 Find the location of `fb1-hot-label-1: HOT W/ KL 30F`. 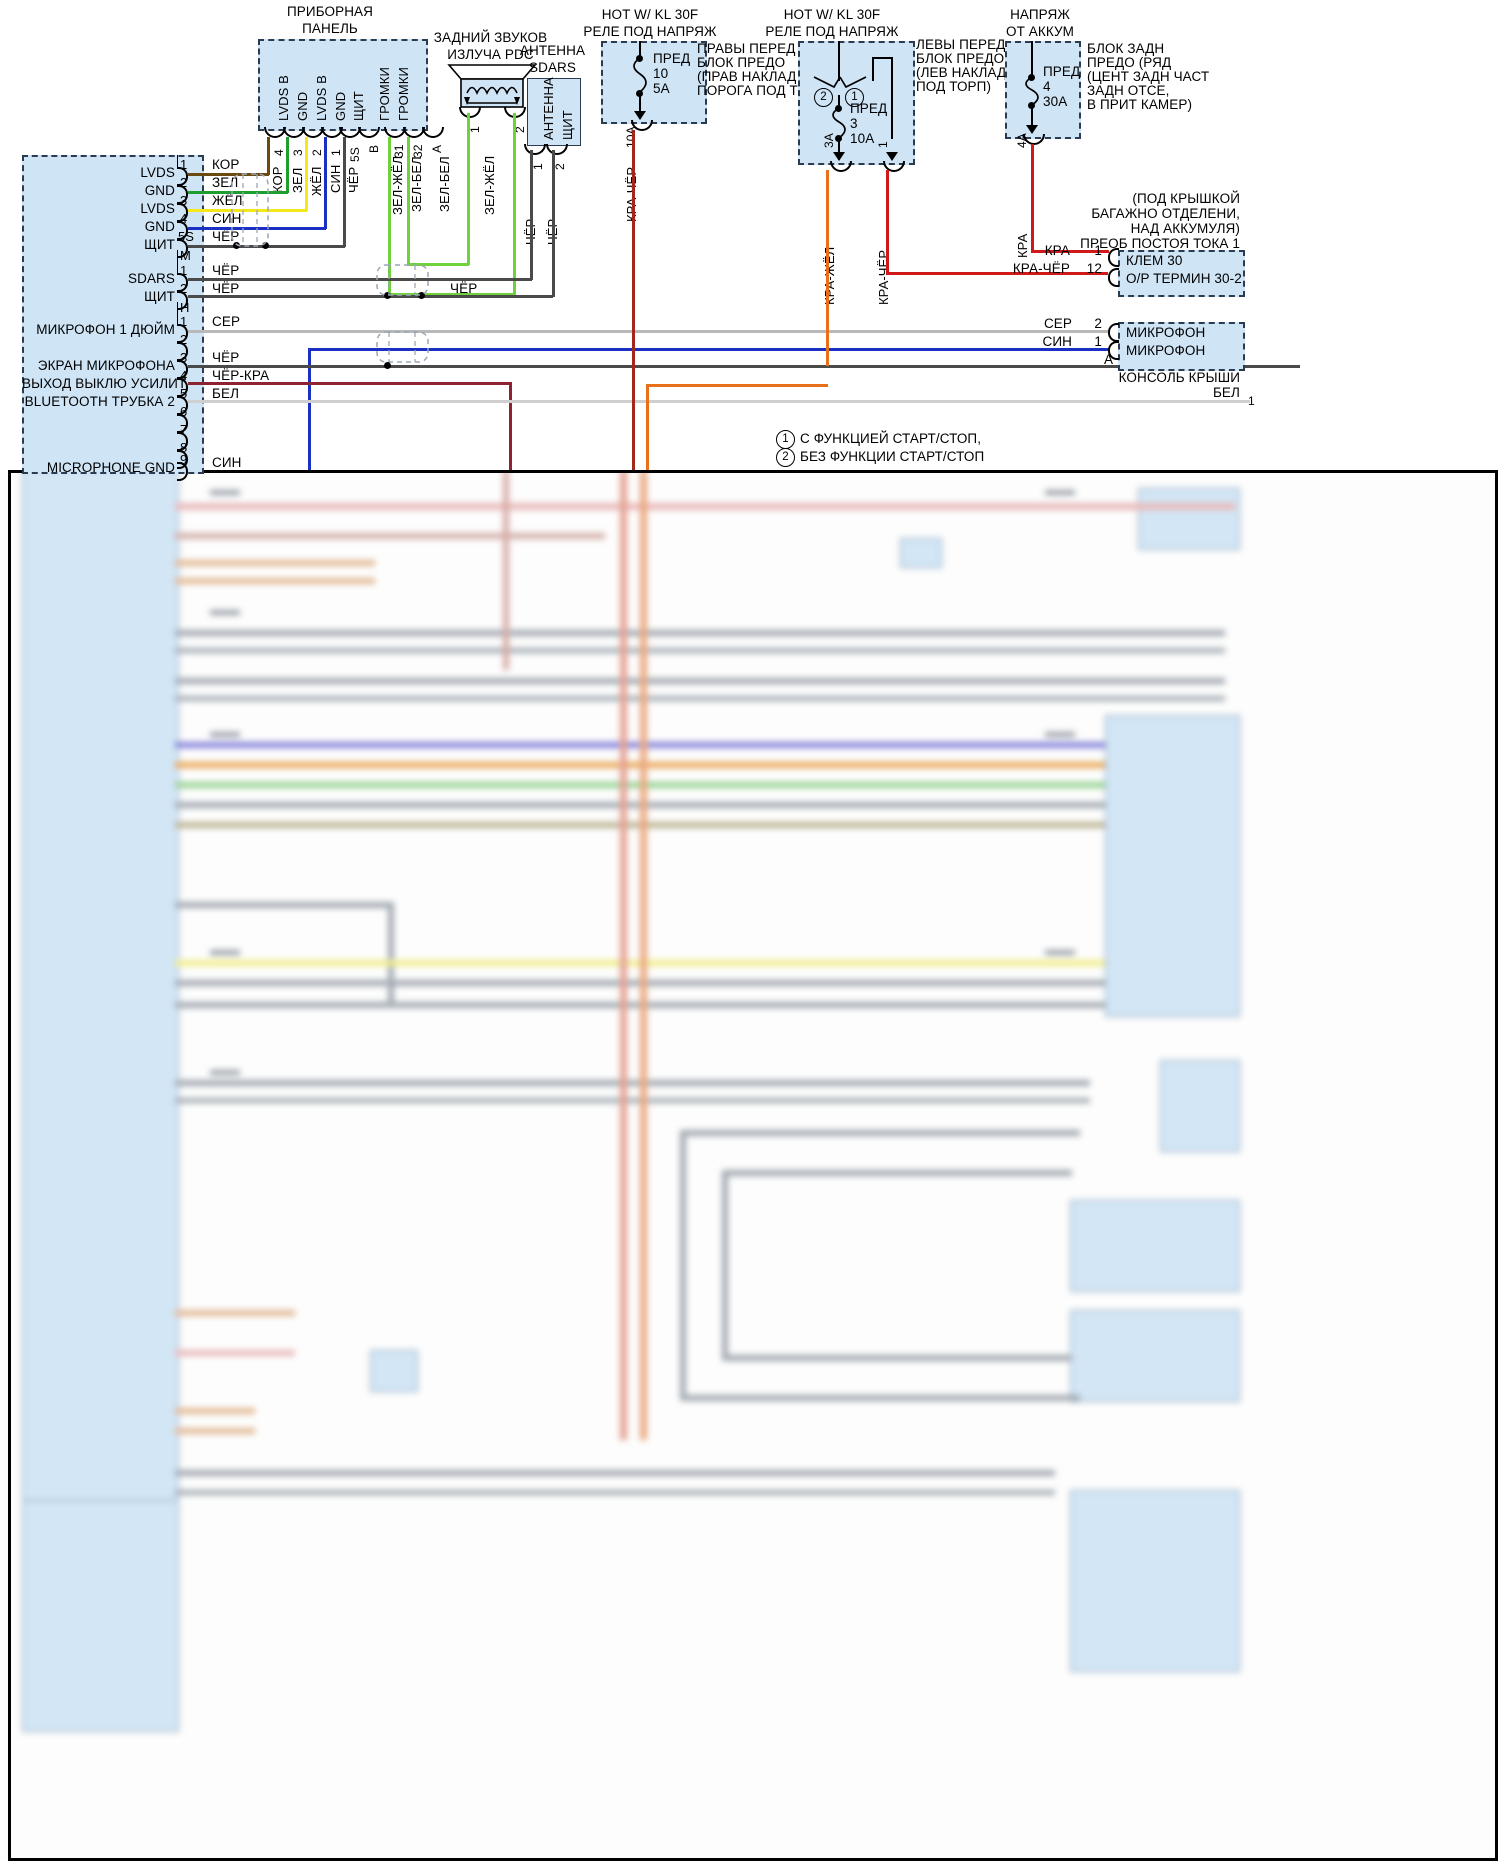

fb1-hot-label-1: HOT W/ KL 30F is located at coordinates (650, 14).